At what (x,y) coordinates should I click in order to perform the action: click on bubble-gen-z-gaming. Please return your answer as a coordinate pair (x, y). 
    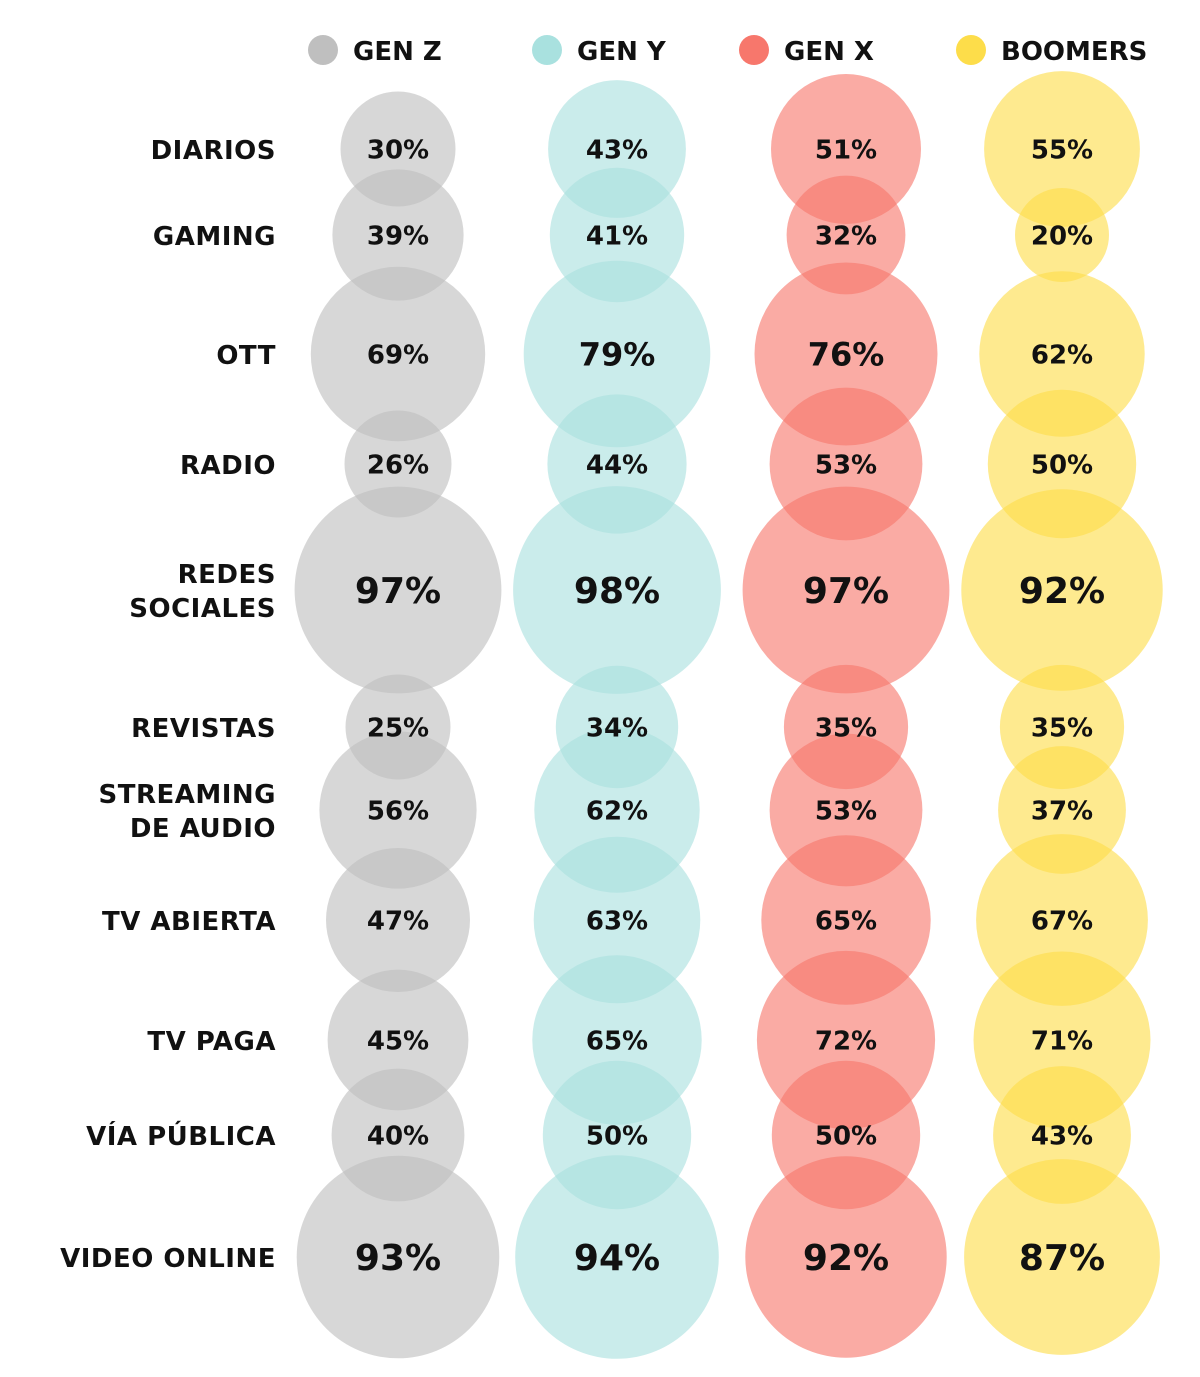
    Looking at the image, I should click on (398, 235).